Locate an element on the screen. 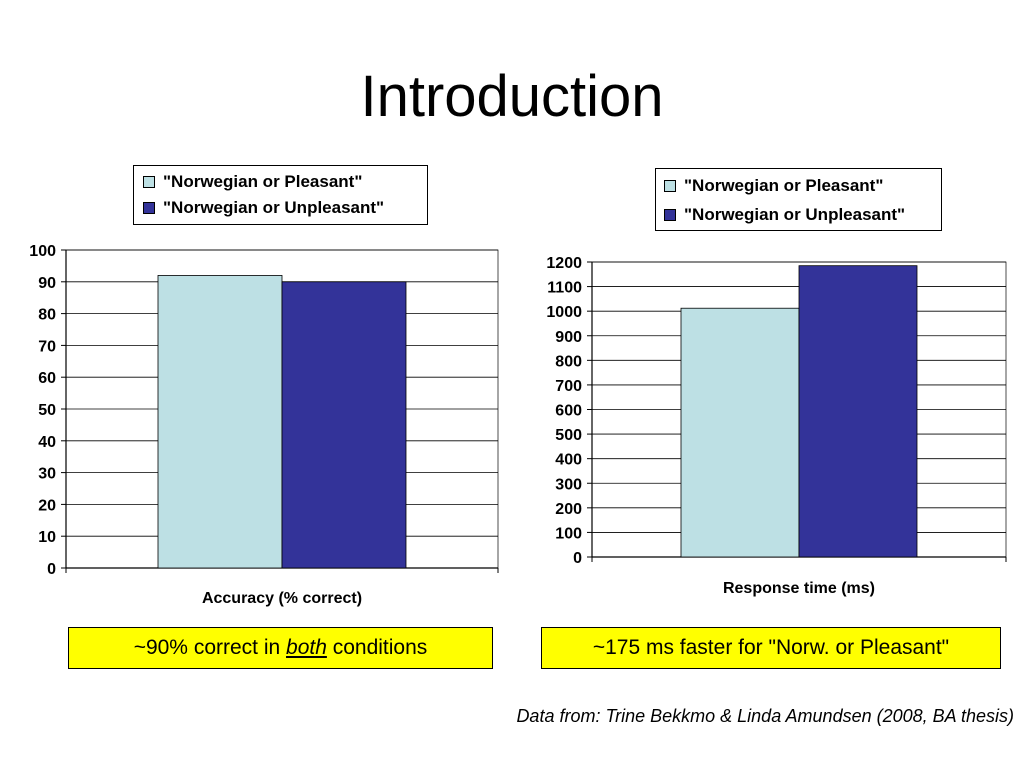 The width and height of the screenshot is (1024, 768). y-tick-label: 10 is located at coordinates (47, 537).